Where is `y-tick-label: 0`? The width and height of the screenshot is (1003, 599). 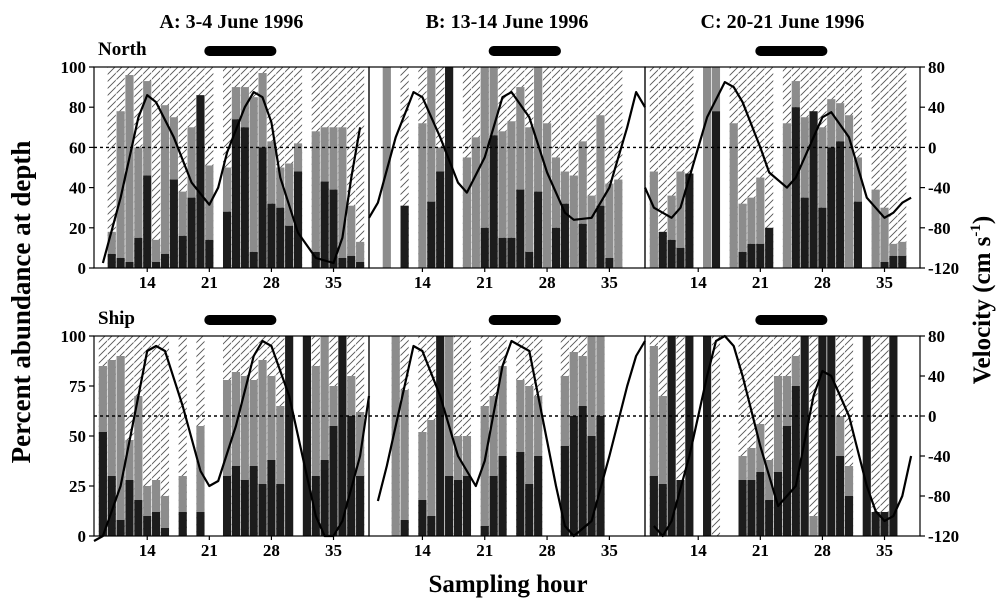
y-tick-label: 0 is located at coordinates (82, 536).